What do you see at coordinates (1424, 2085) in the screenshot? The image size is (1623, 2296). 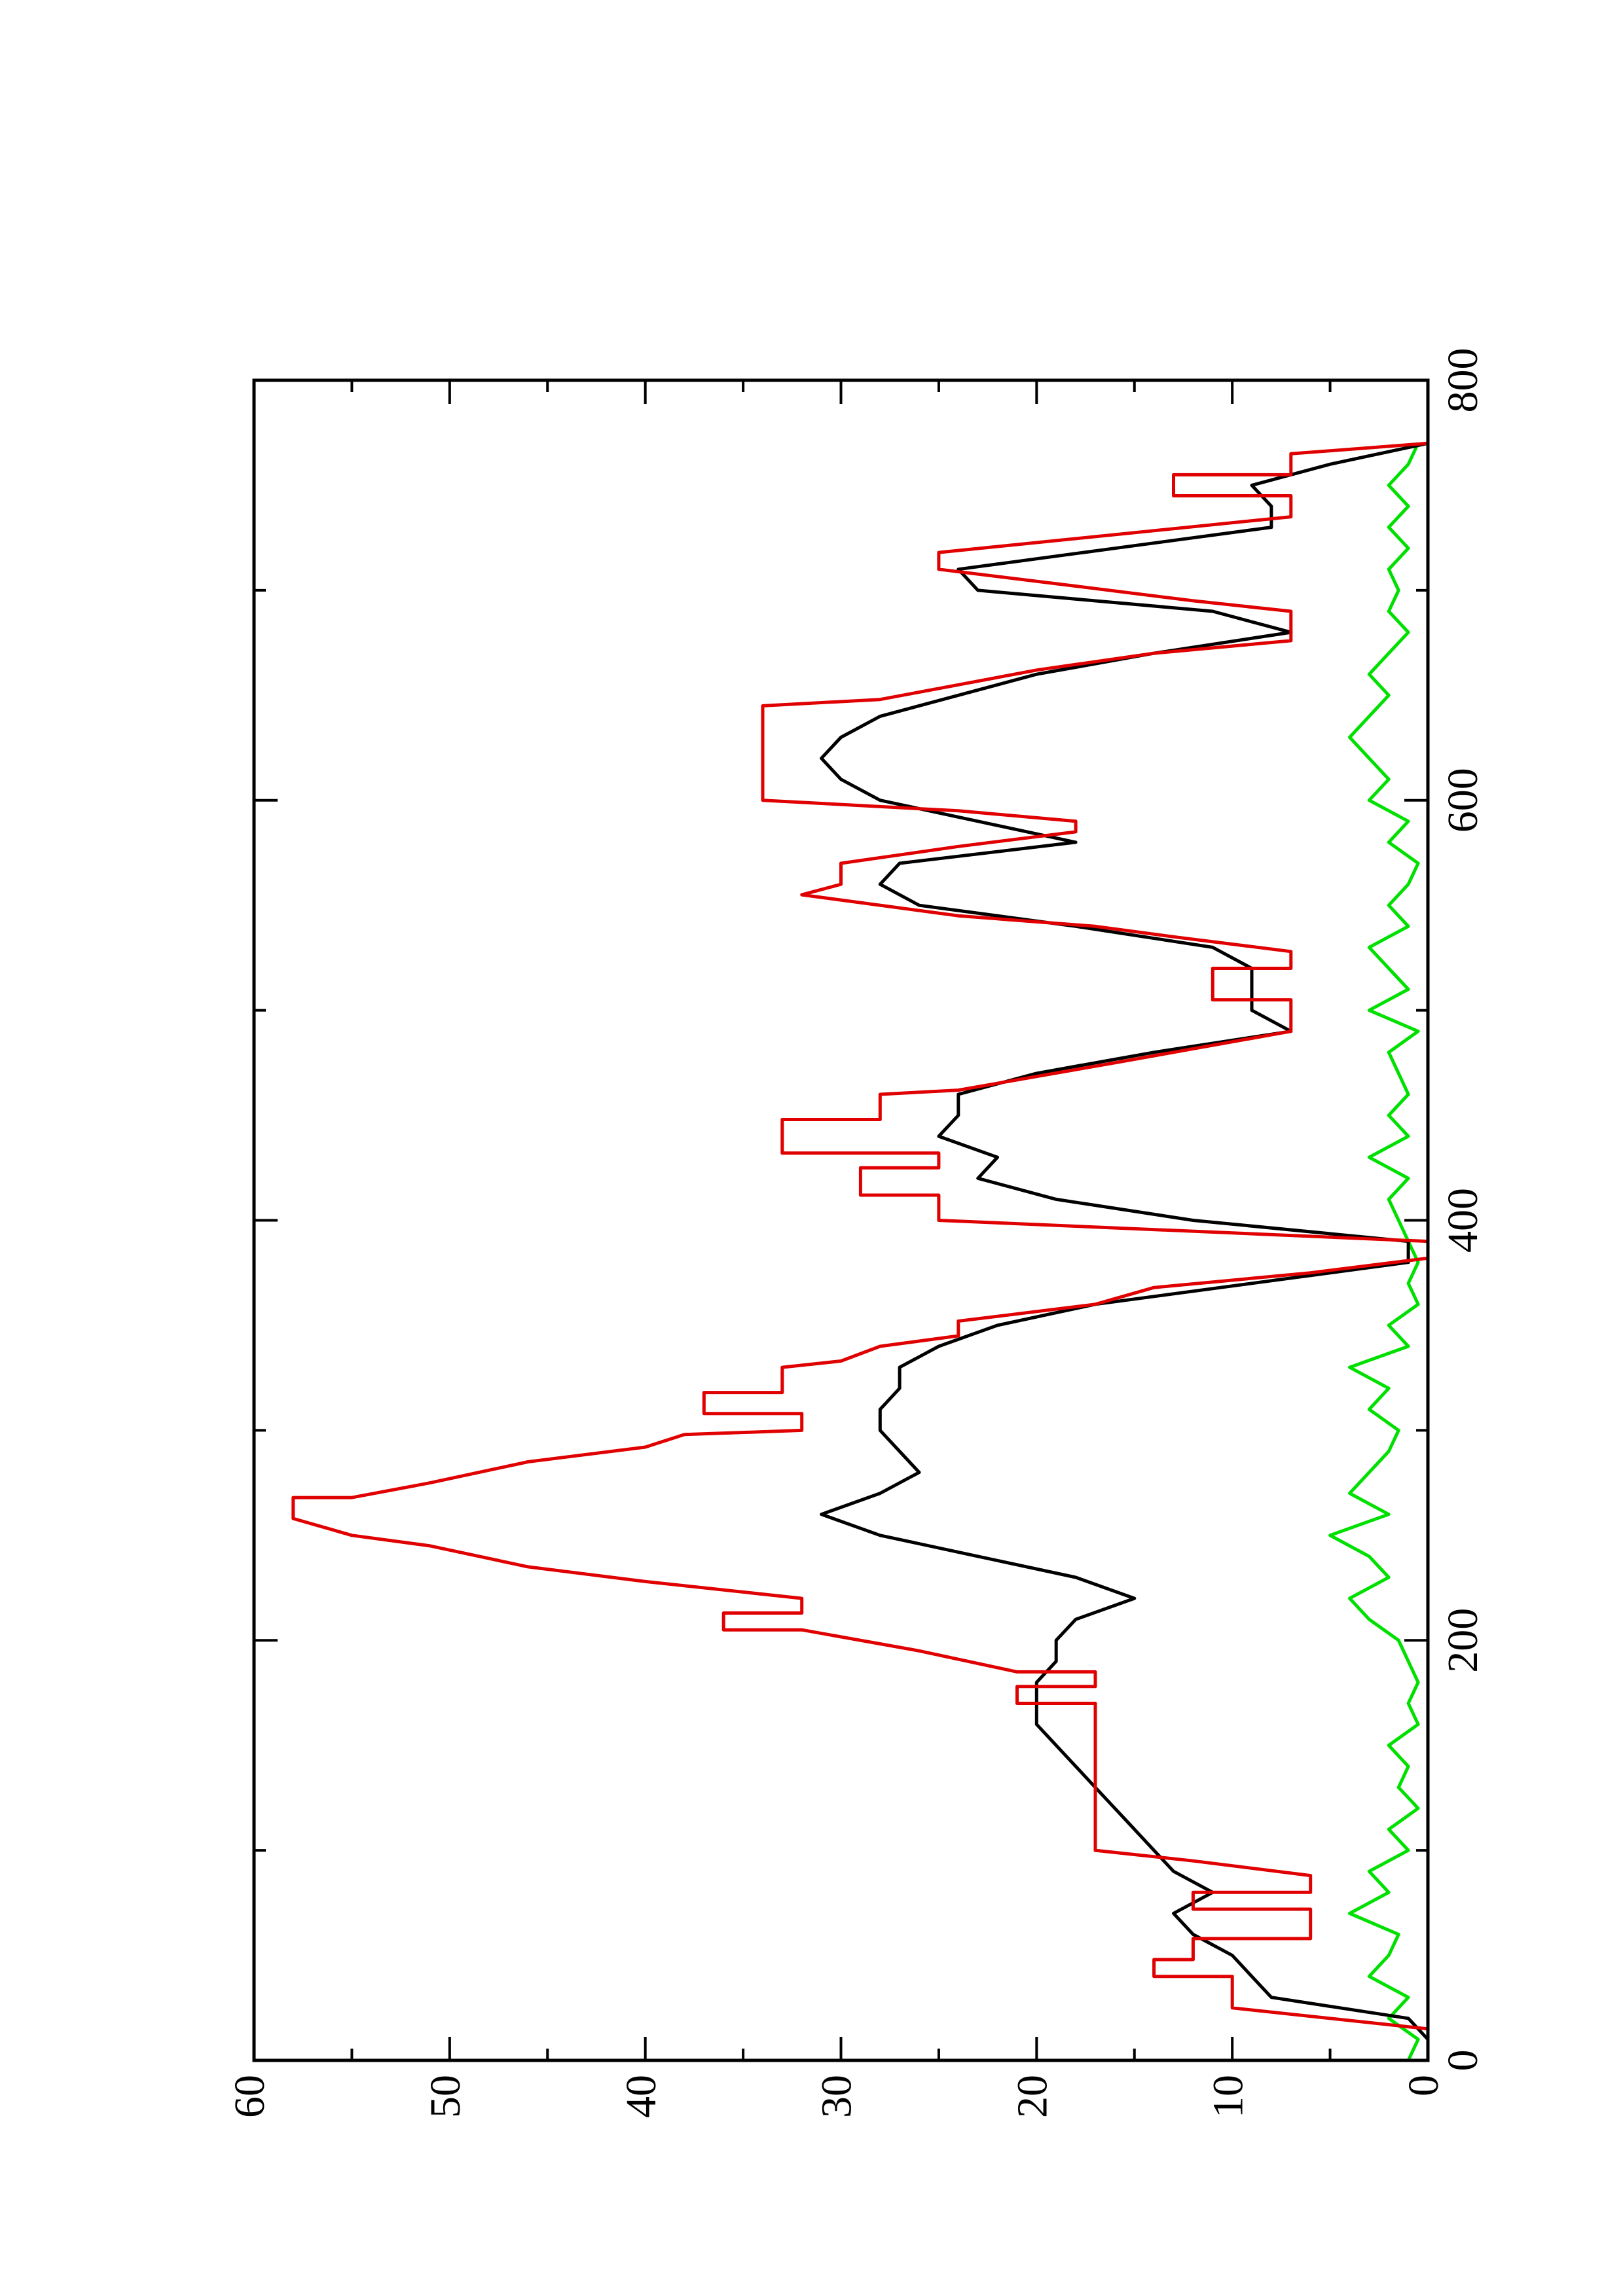 I see `y-tick-label: 0` at bounding box center [1424, 2085].